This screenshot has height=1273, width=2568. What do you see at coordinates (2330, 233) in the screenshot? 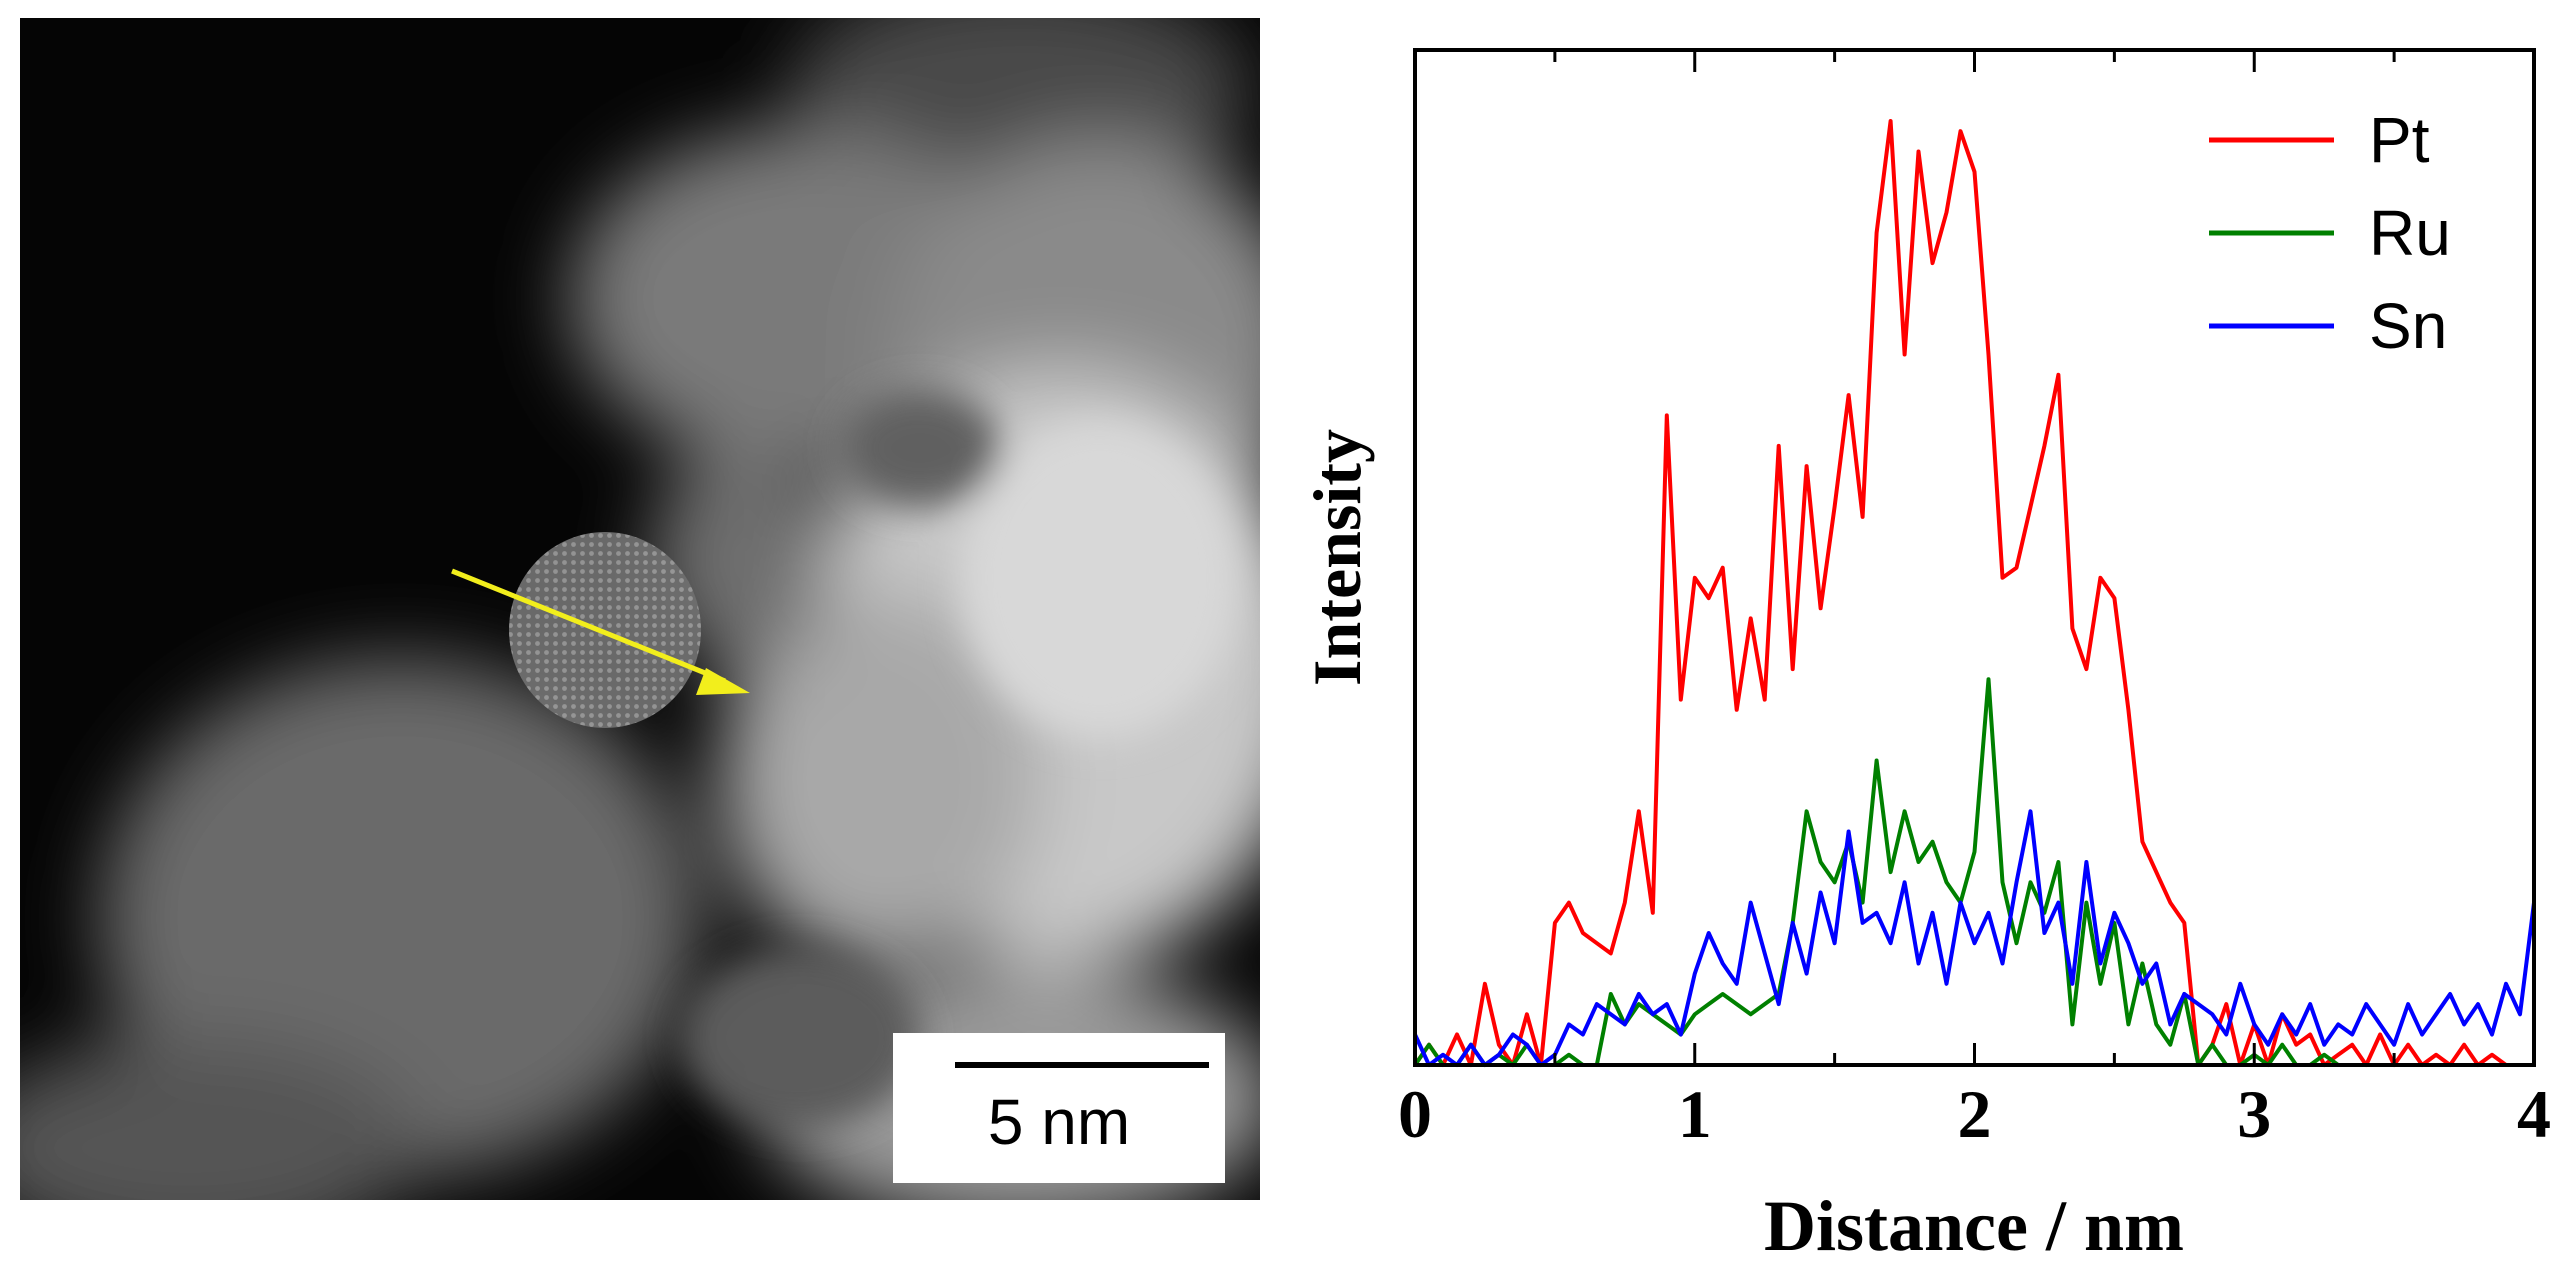
I see `legend: Pt Ru Sn` at bounding box center [2330, 233].